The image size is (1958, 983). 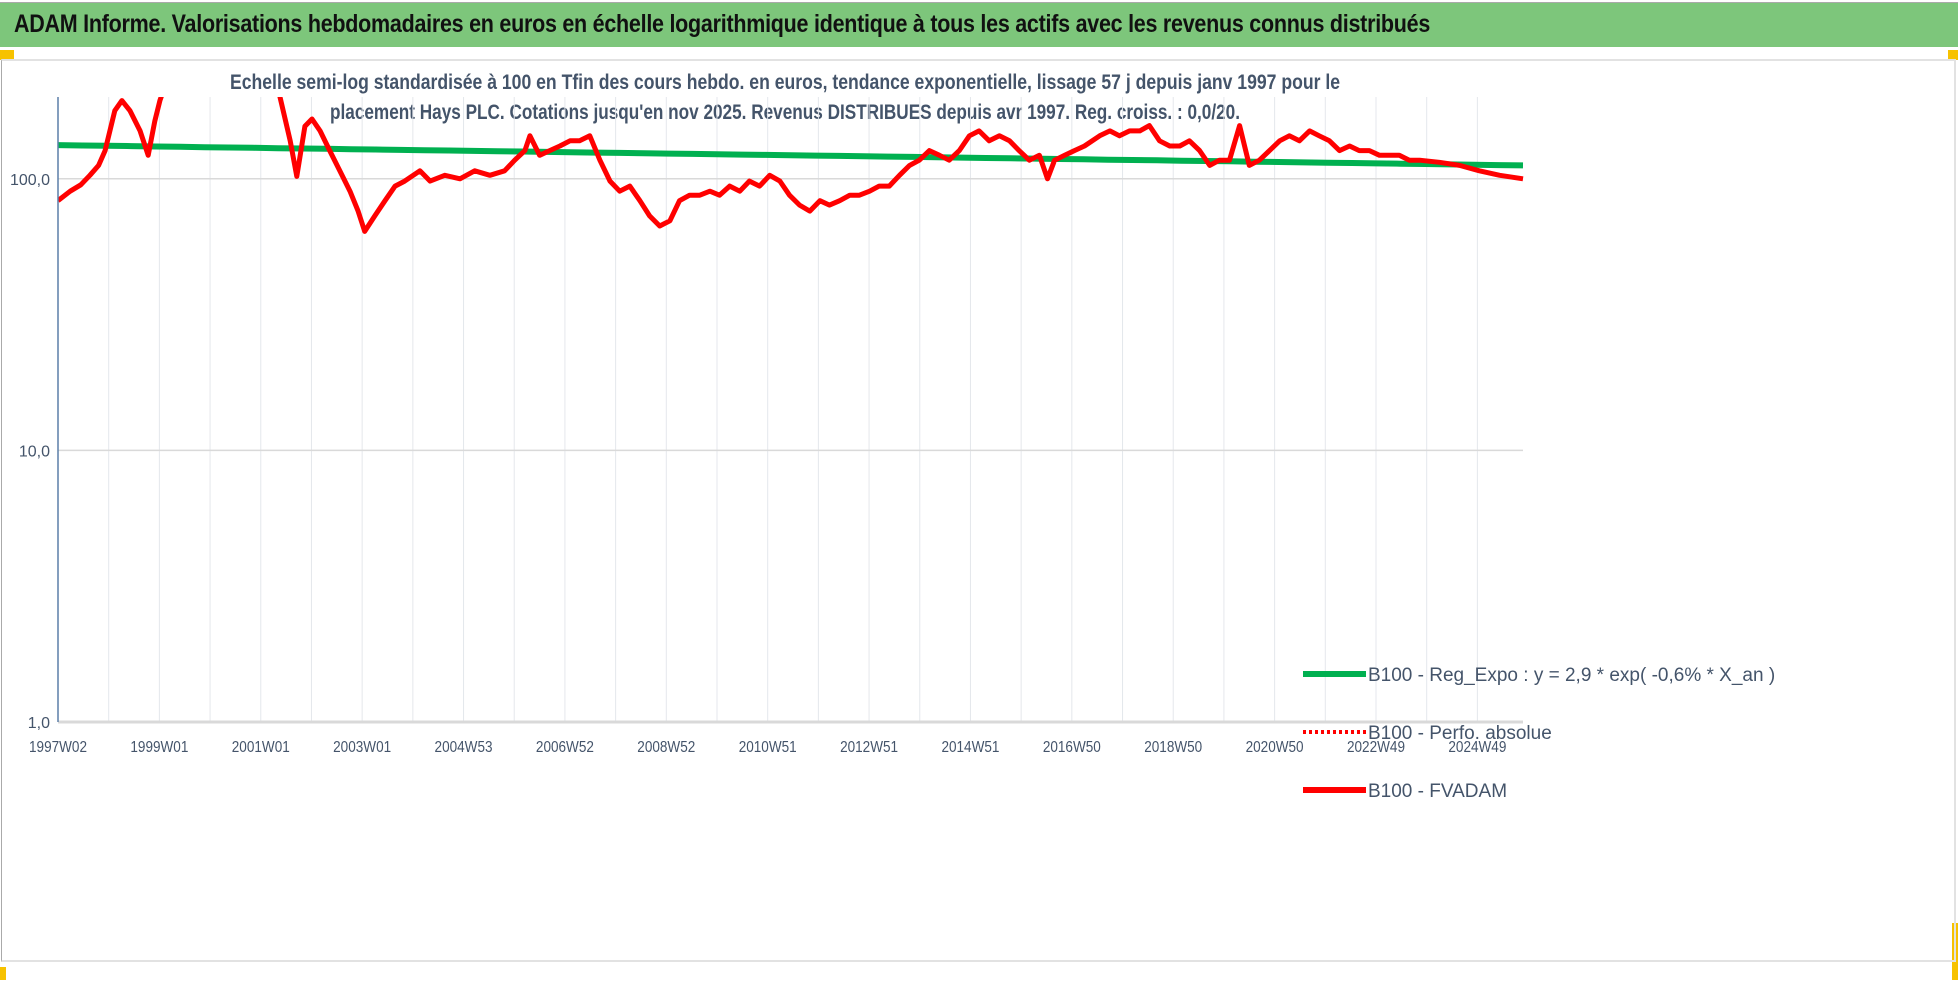 I want to click on x-tick-label: 2008W52, so click(x=666, y=747).